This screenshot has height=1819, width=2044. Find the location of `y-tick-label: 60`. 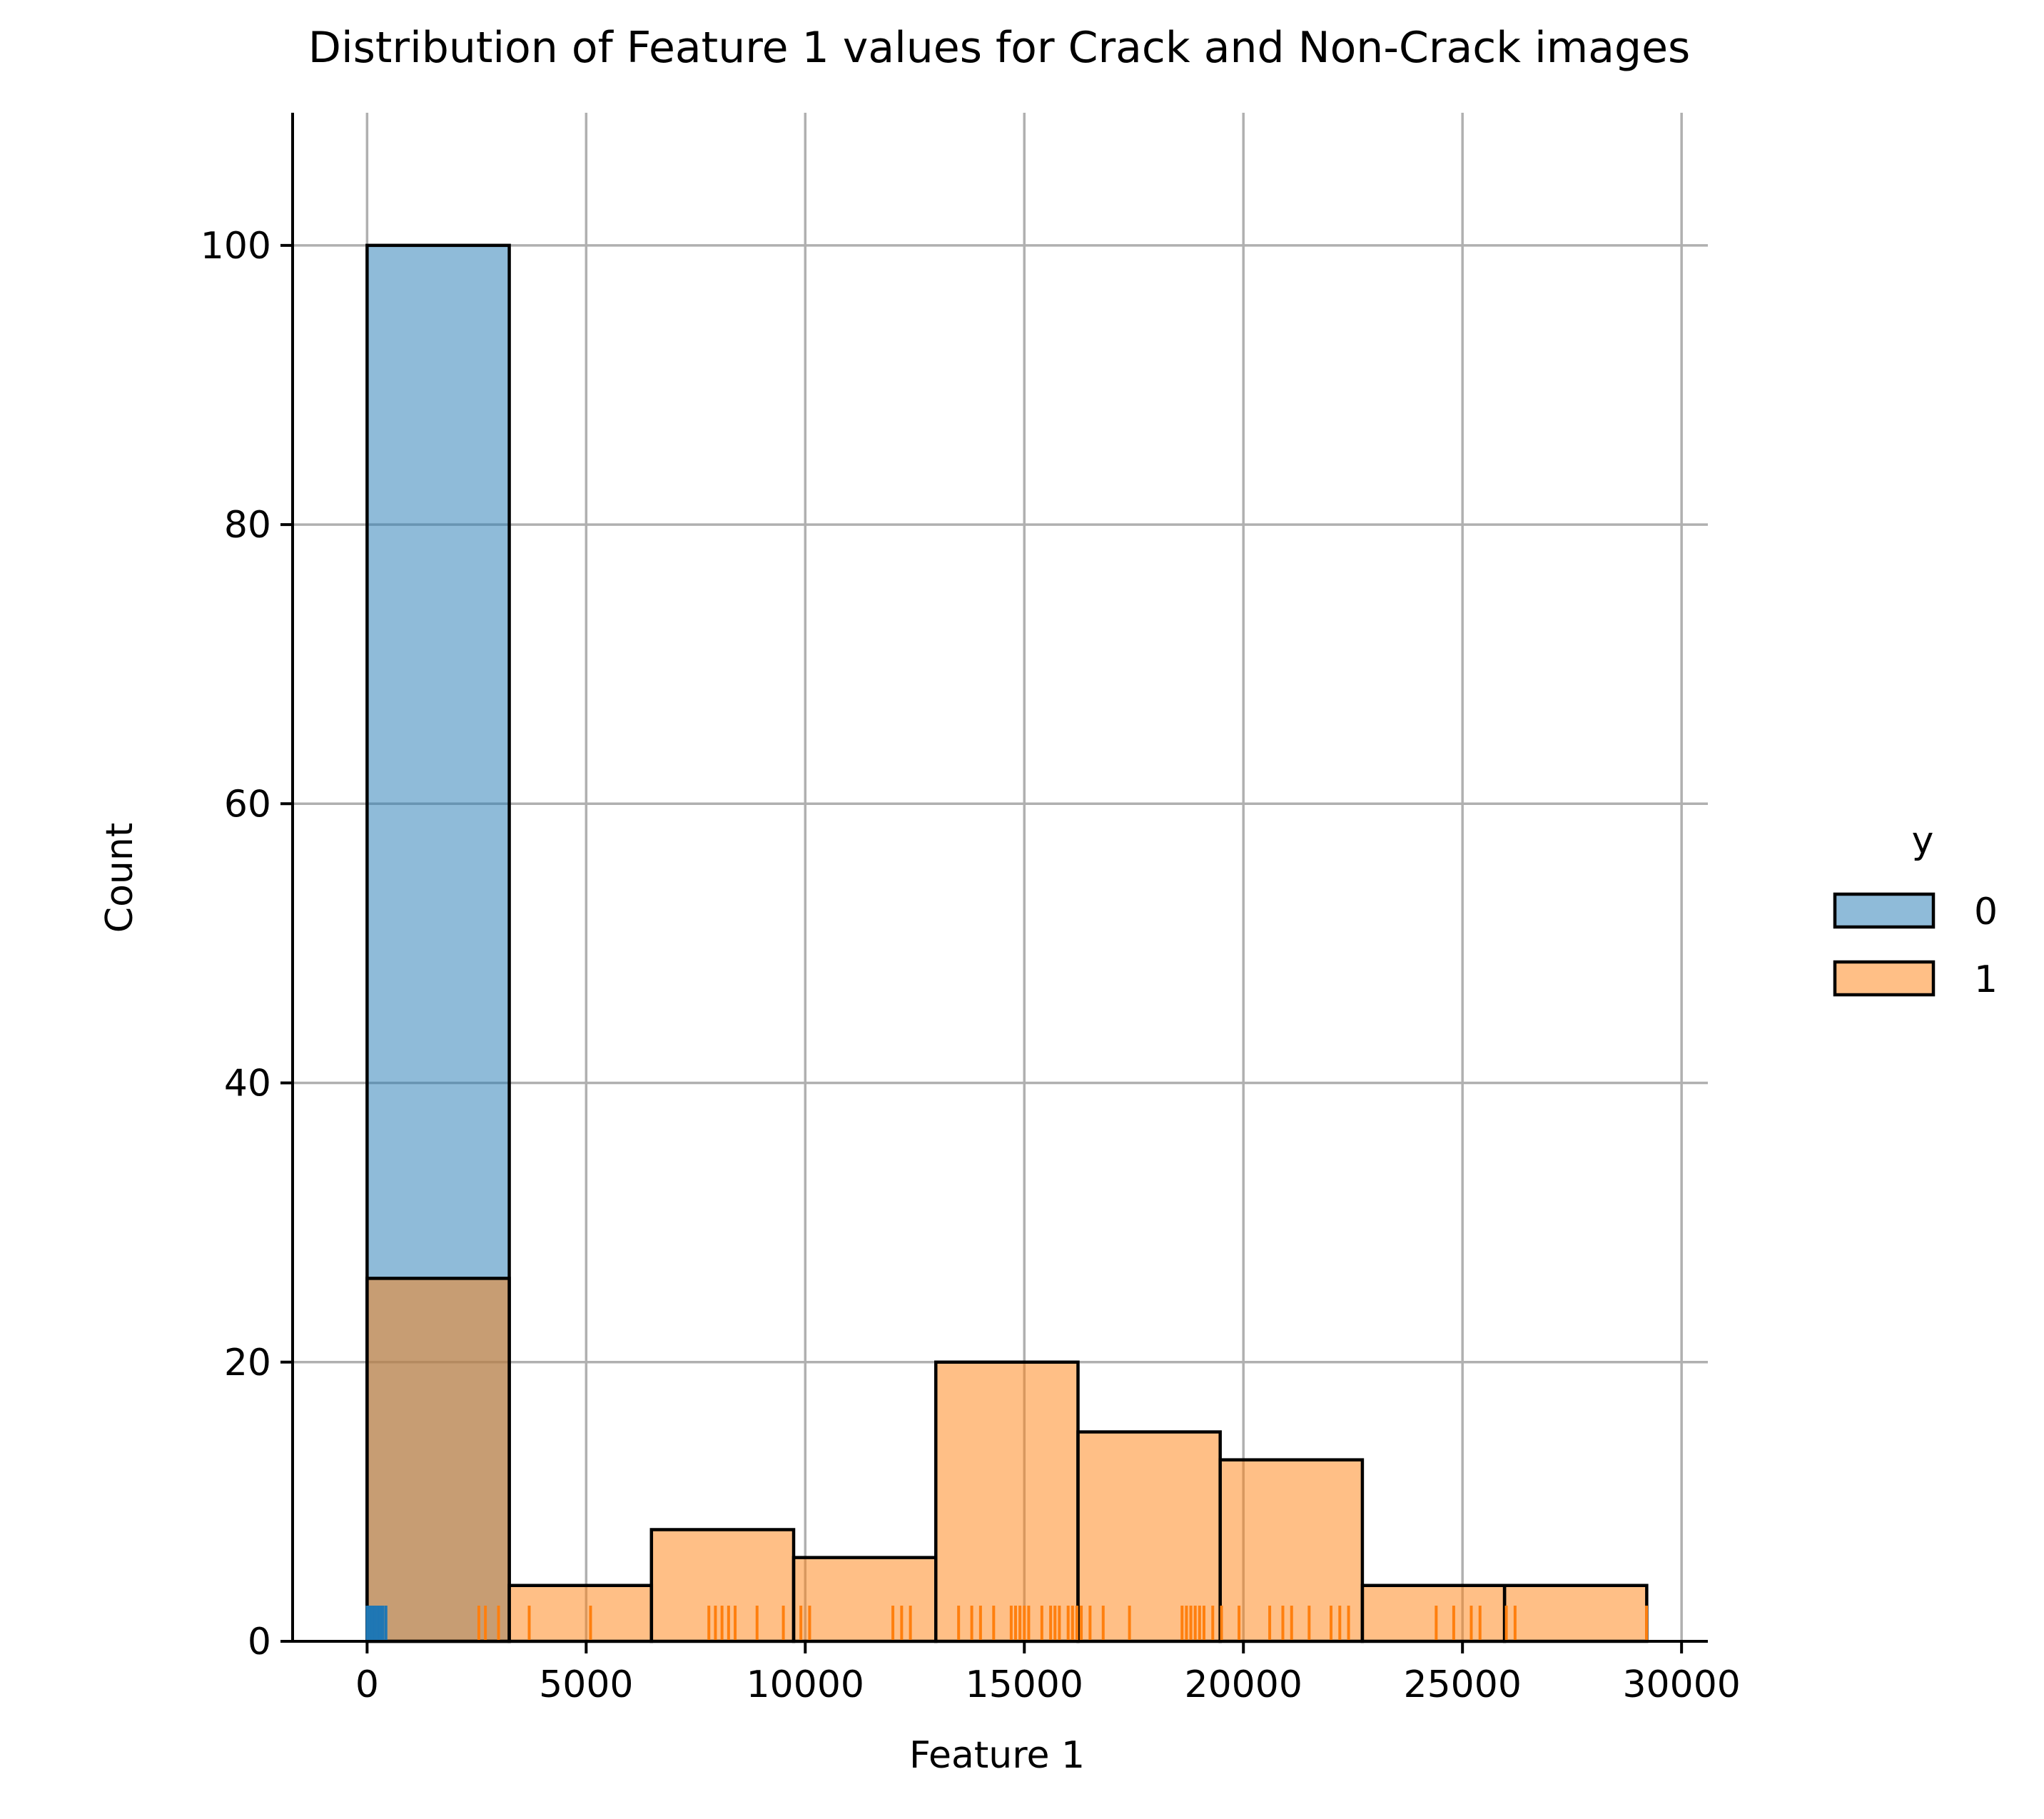

y-tick-label: 60 is located at coordinates (247, 804).